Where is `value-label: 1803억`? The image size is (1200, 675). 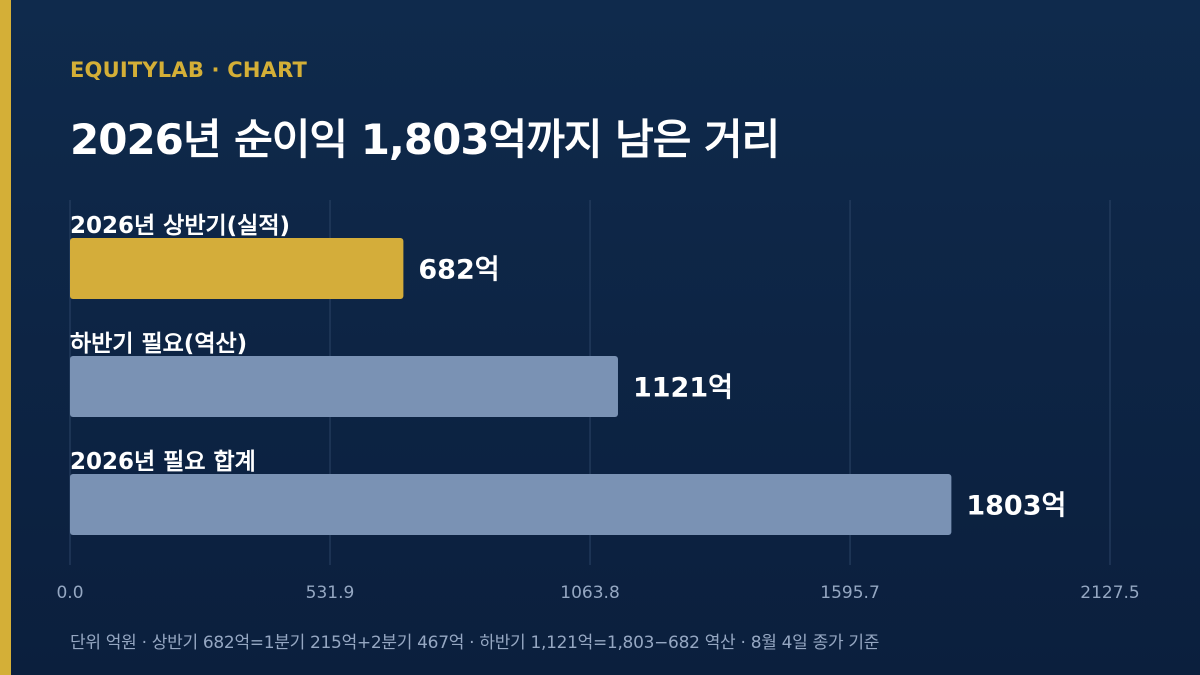
value-label: 1803억 is located at coordinates (1016, 506).